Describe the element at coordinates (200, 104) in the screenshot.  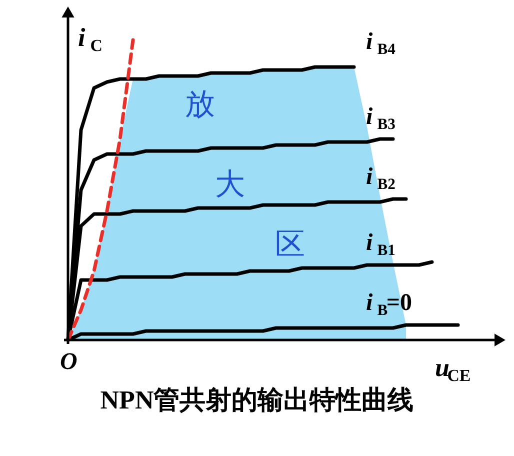
I see `annotation: 放` at that location.